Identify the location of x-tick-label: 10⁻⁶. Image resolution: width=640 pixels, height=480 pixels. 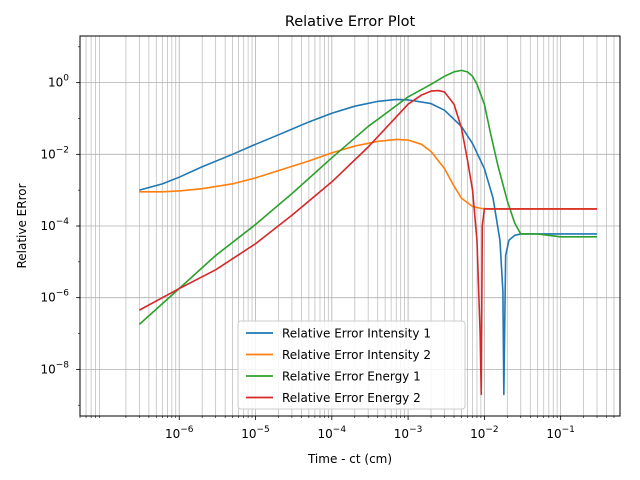
(179, 433).